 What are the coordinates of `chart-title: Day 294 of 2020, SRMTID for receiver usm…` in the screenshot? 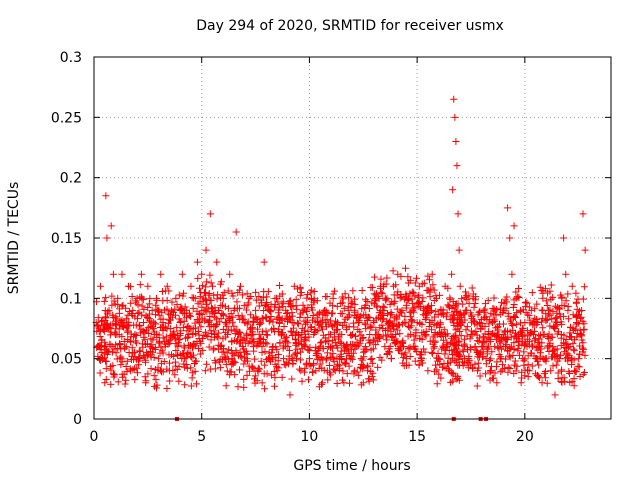 It's located at (350, 26).